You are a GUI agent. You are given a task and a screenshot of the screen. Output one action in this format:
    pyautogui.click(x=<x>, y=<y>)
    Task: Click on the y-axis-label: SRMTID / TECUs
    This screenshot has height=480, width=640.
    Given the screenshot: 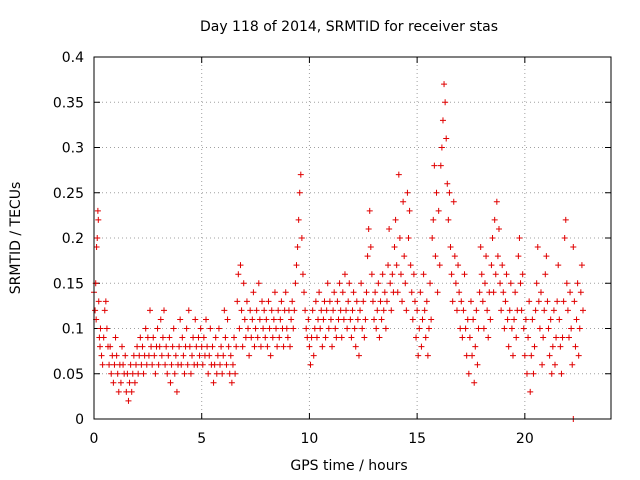 What is the action you would take?
    pyautogui.click(x=16, y=238)
    